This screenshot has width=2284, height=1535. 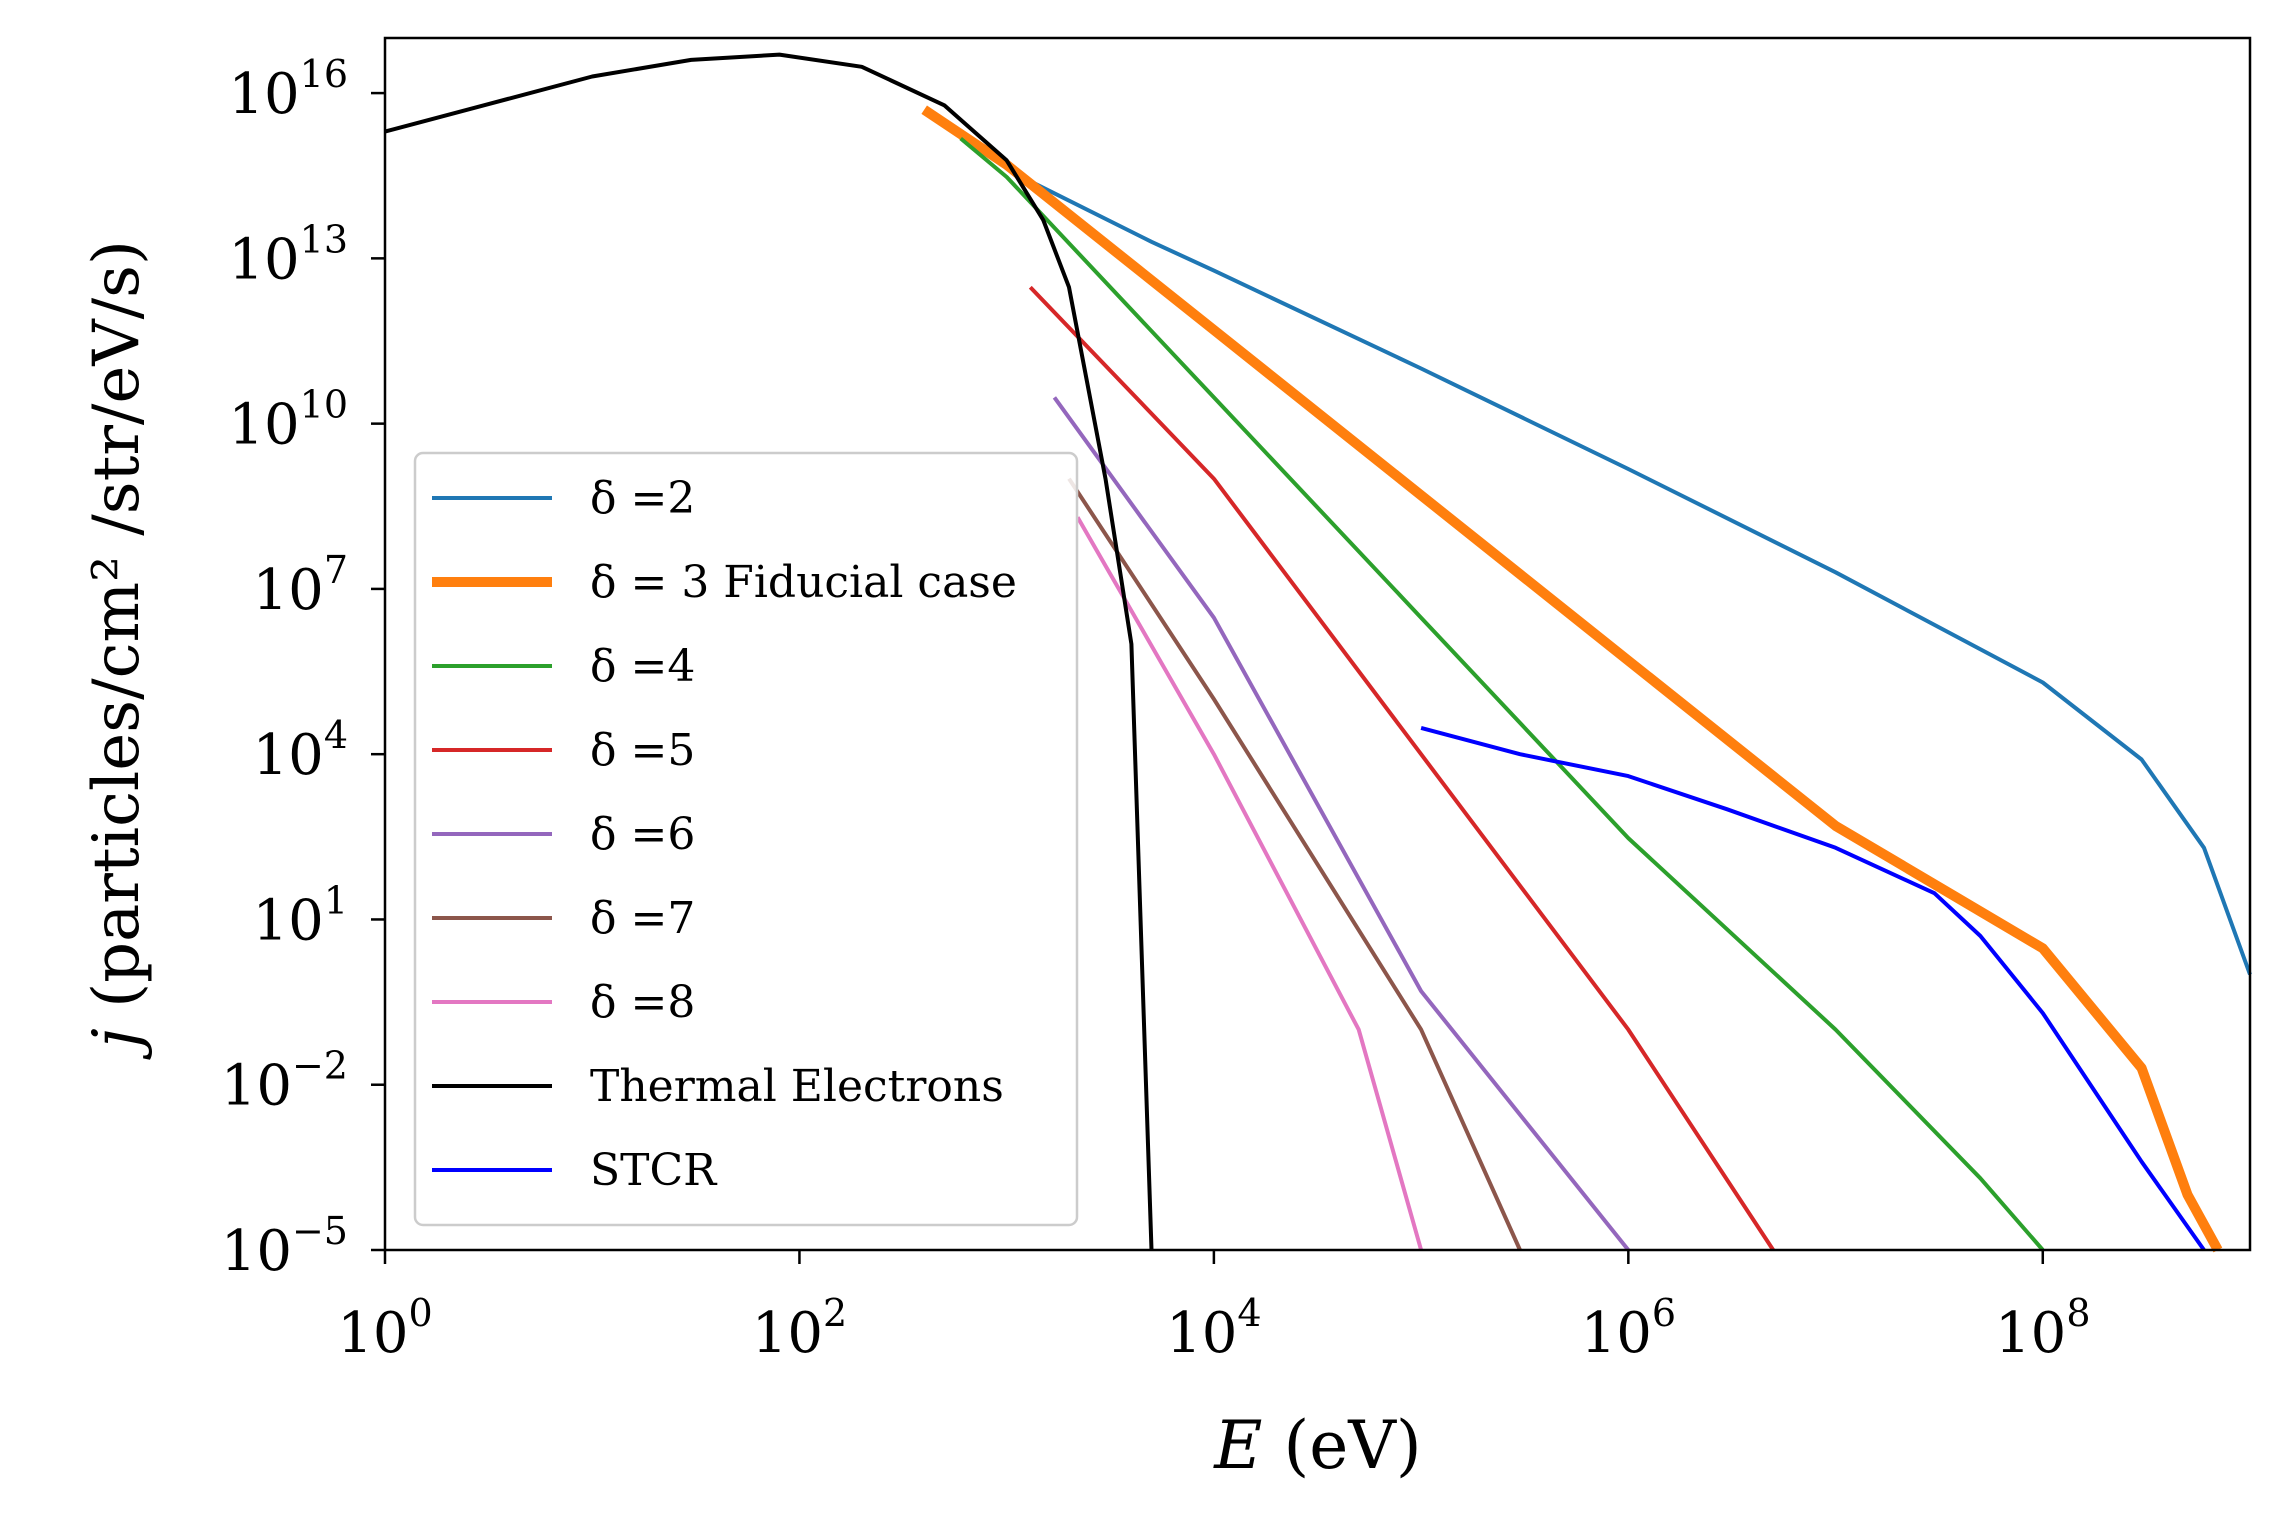 I want to click on y-tick-label-3: 10⁷, so click(x=300, y=585).